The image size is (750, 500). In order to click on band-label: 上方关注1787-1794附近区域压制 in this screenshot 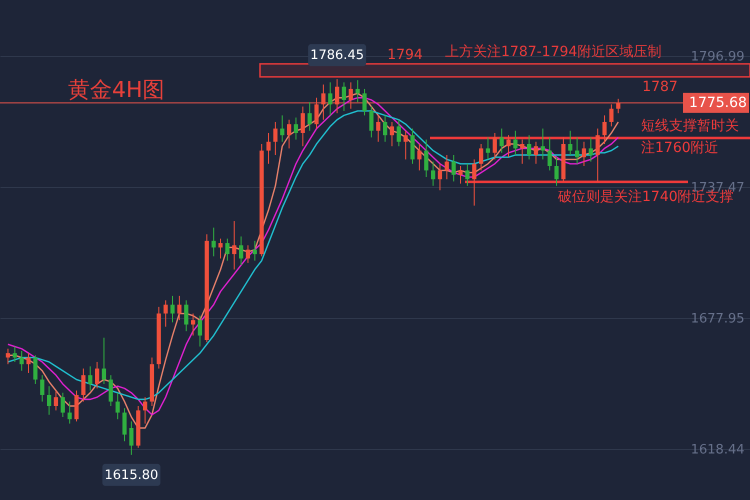, I will do `click(553, 52)`.